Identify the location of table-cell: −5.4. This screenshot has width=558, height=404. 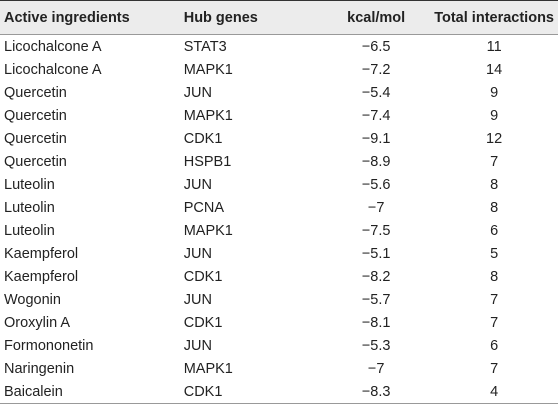
(376, 92).